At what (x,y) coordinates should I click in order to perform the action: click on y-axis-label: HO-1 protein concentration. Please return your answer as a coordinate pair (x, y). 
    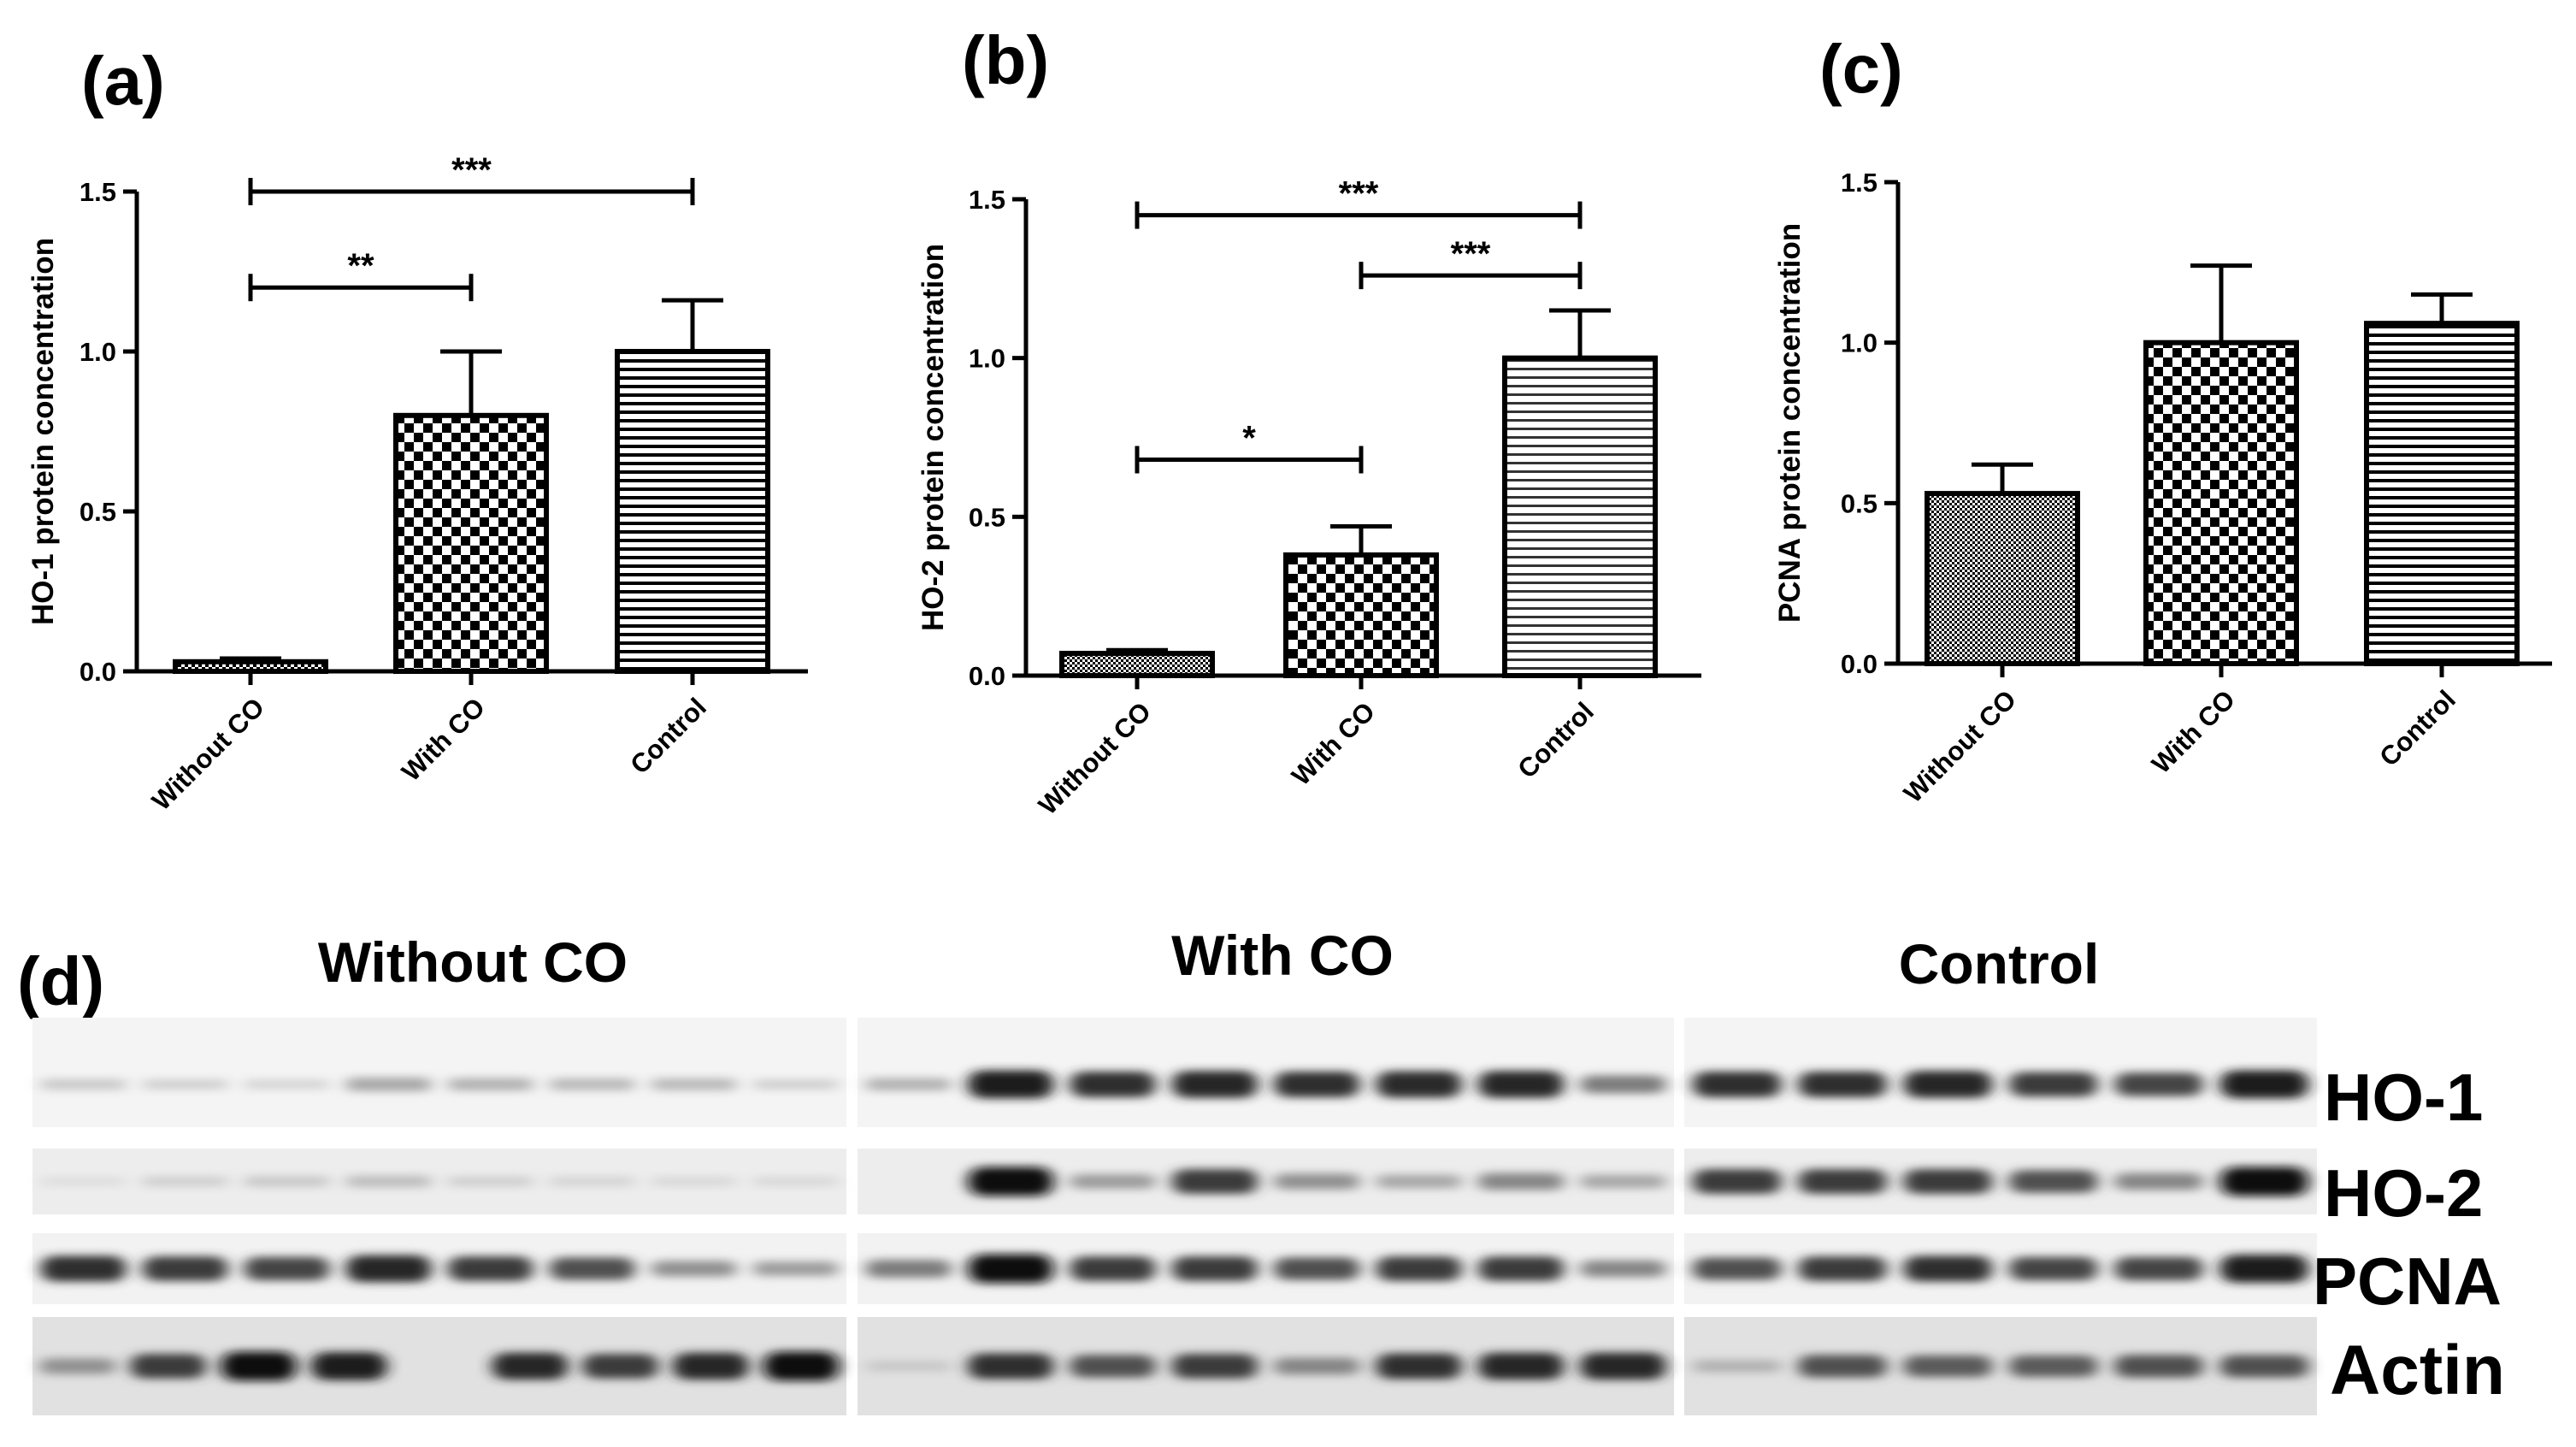
    Looking at the image, I should click on (44, 432).